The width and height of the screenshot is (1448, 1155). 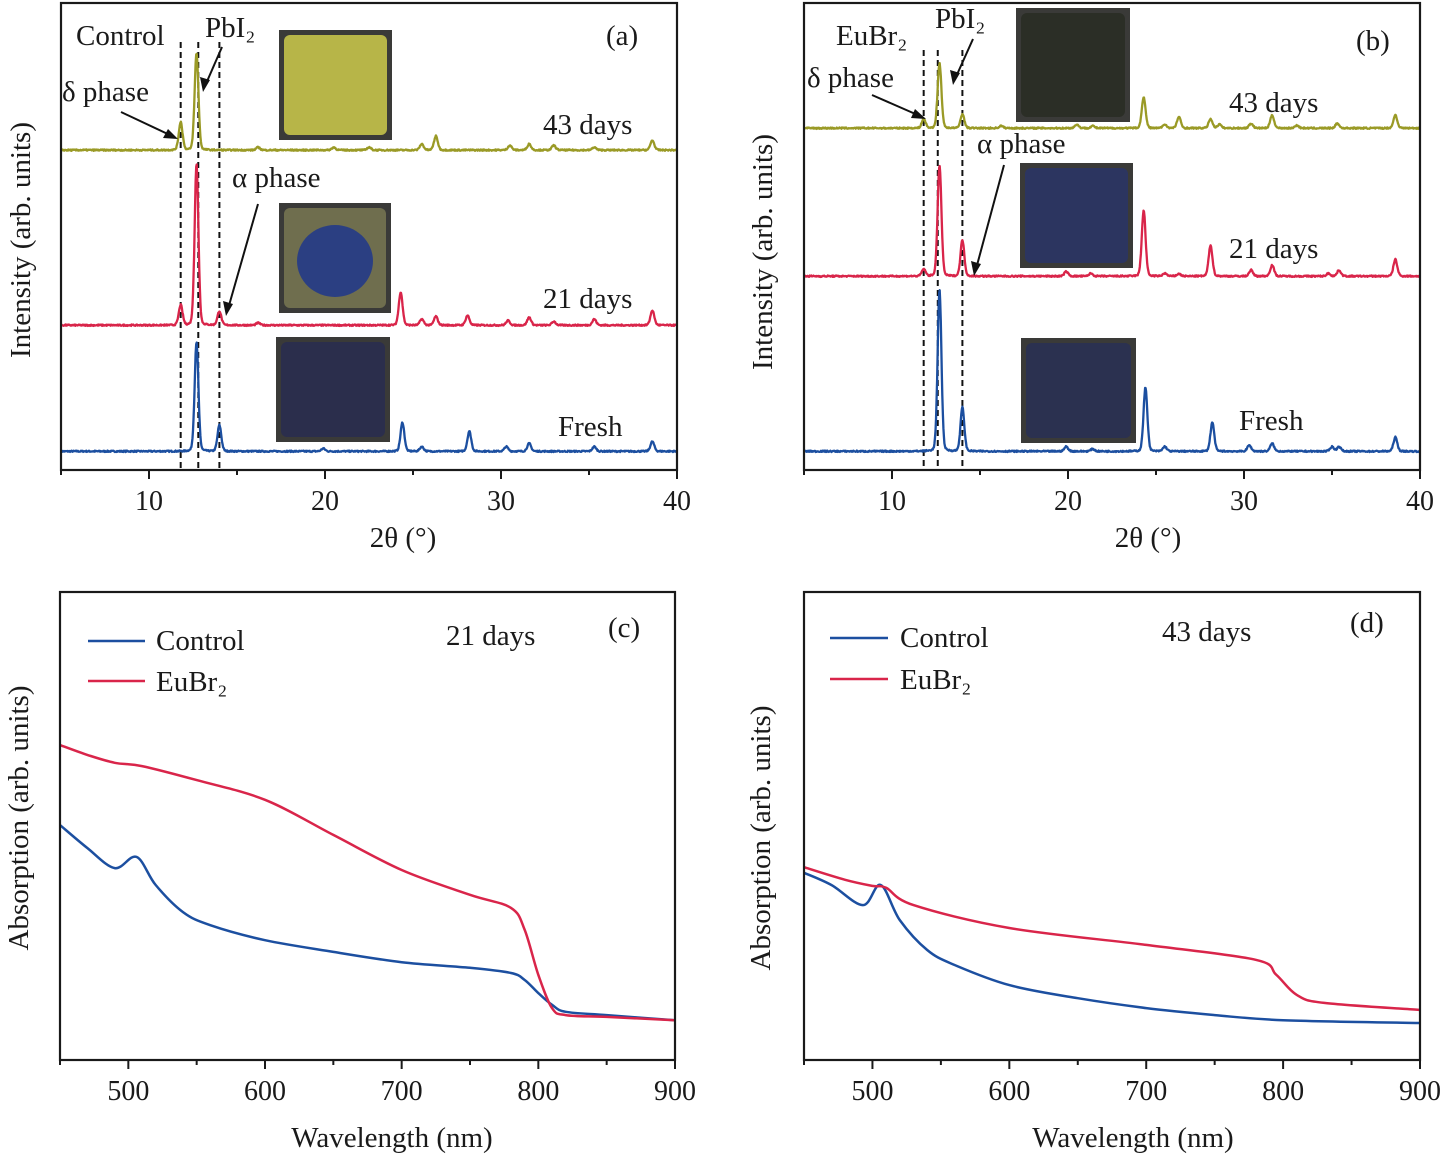 What do you see at coordinates (1367, 623) in the screenshot?
I see `panel-label: (d)` at bounding box center [1367, 623].